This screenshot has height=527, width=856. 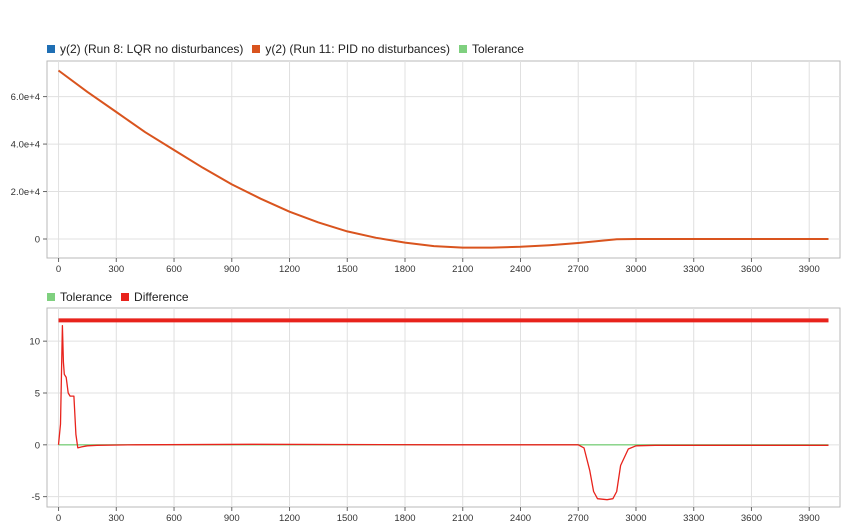 What do you see at coordinates (36, 497) in the screenshot?
I see `y-tick-label: -5` at bounding box center [36, 497].